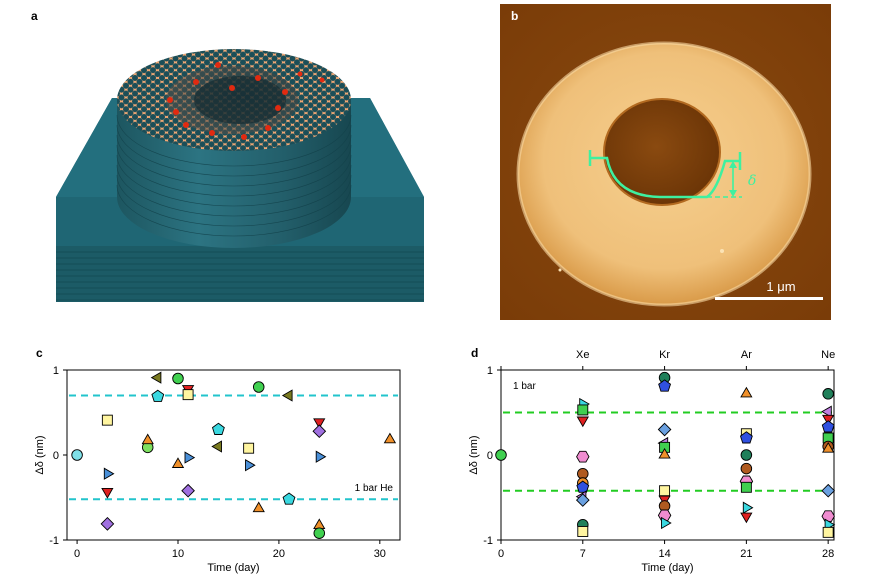 This screenshot has width=881, height=579. What do you see at coordinates (746, 554) in the screenshot?
I see `x-tick-label: 21` at bounding box center [746, 554].